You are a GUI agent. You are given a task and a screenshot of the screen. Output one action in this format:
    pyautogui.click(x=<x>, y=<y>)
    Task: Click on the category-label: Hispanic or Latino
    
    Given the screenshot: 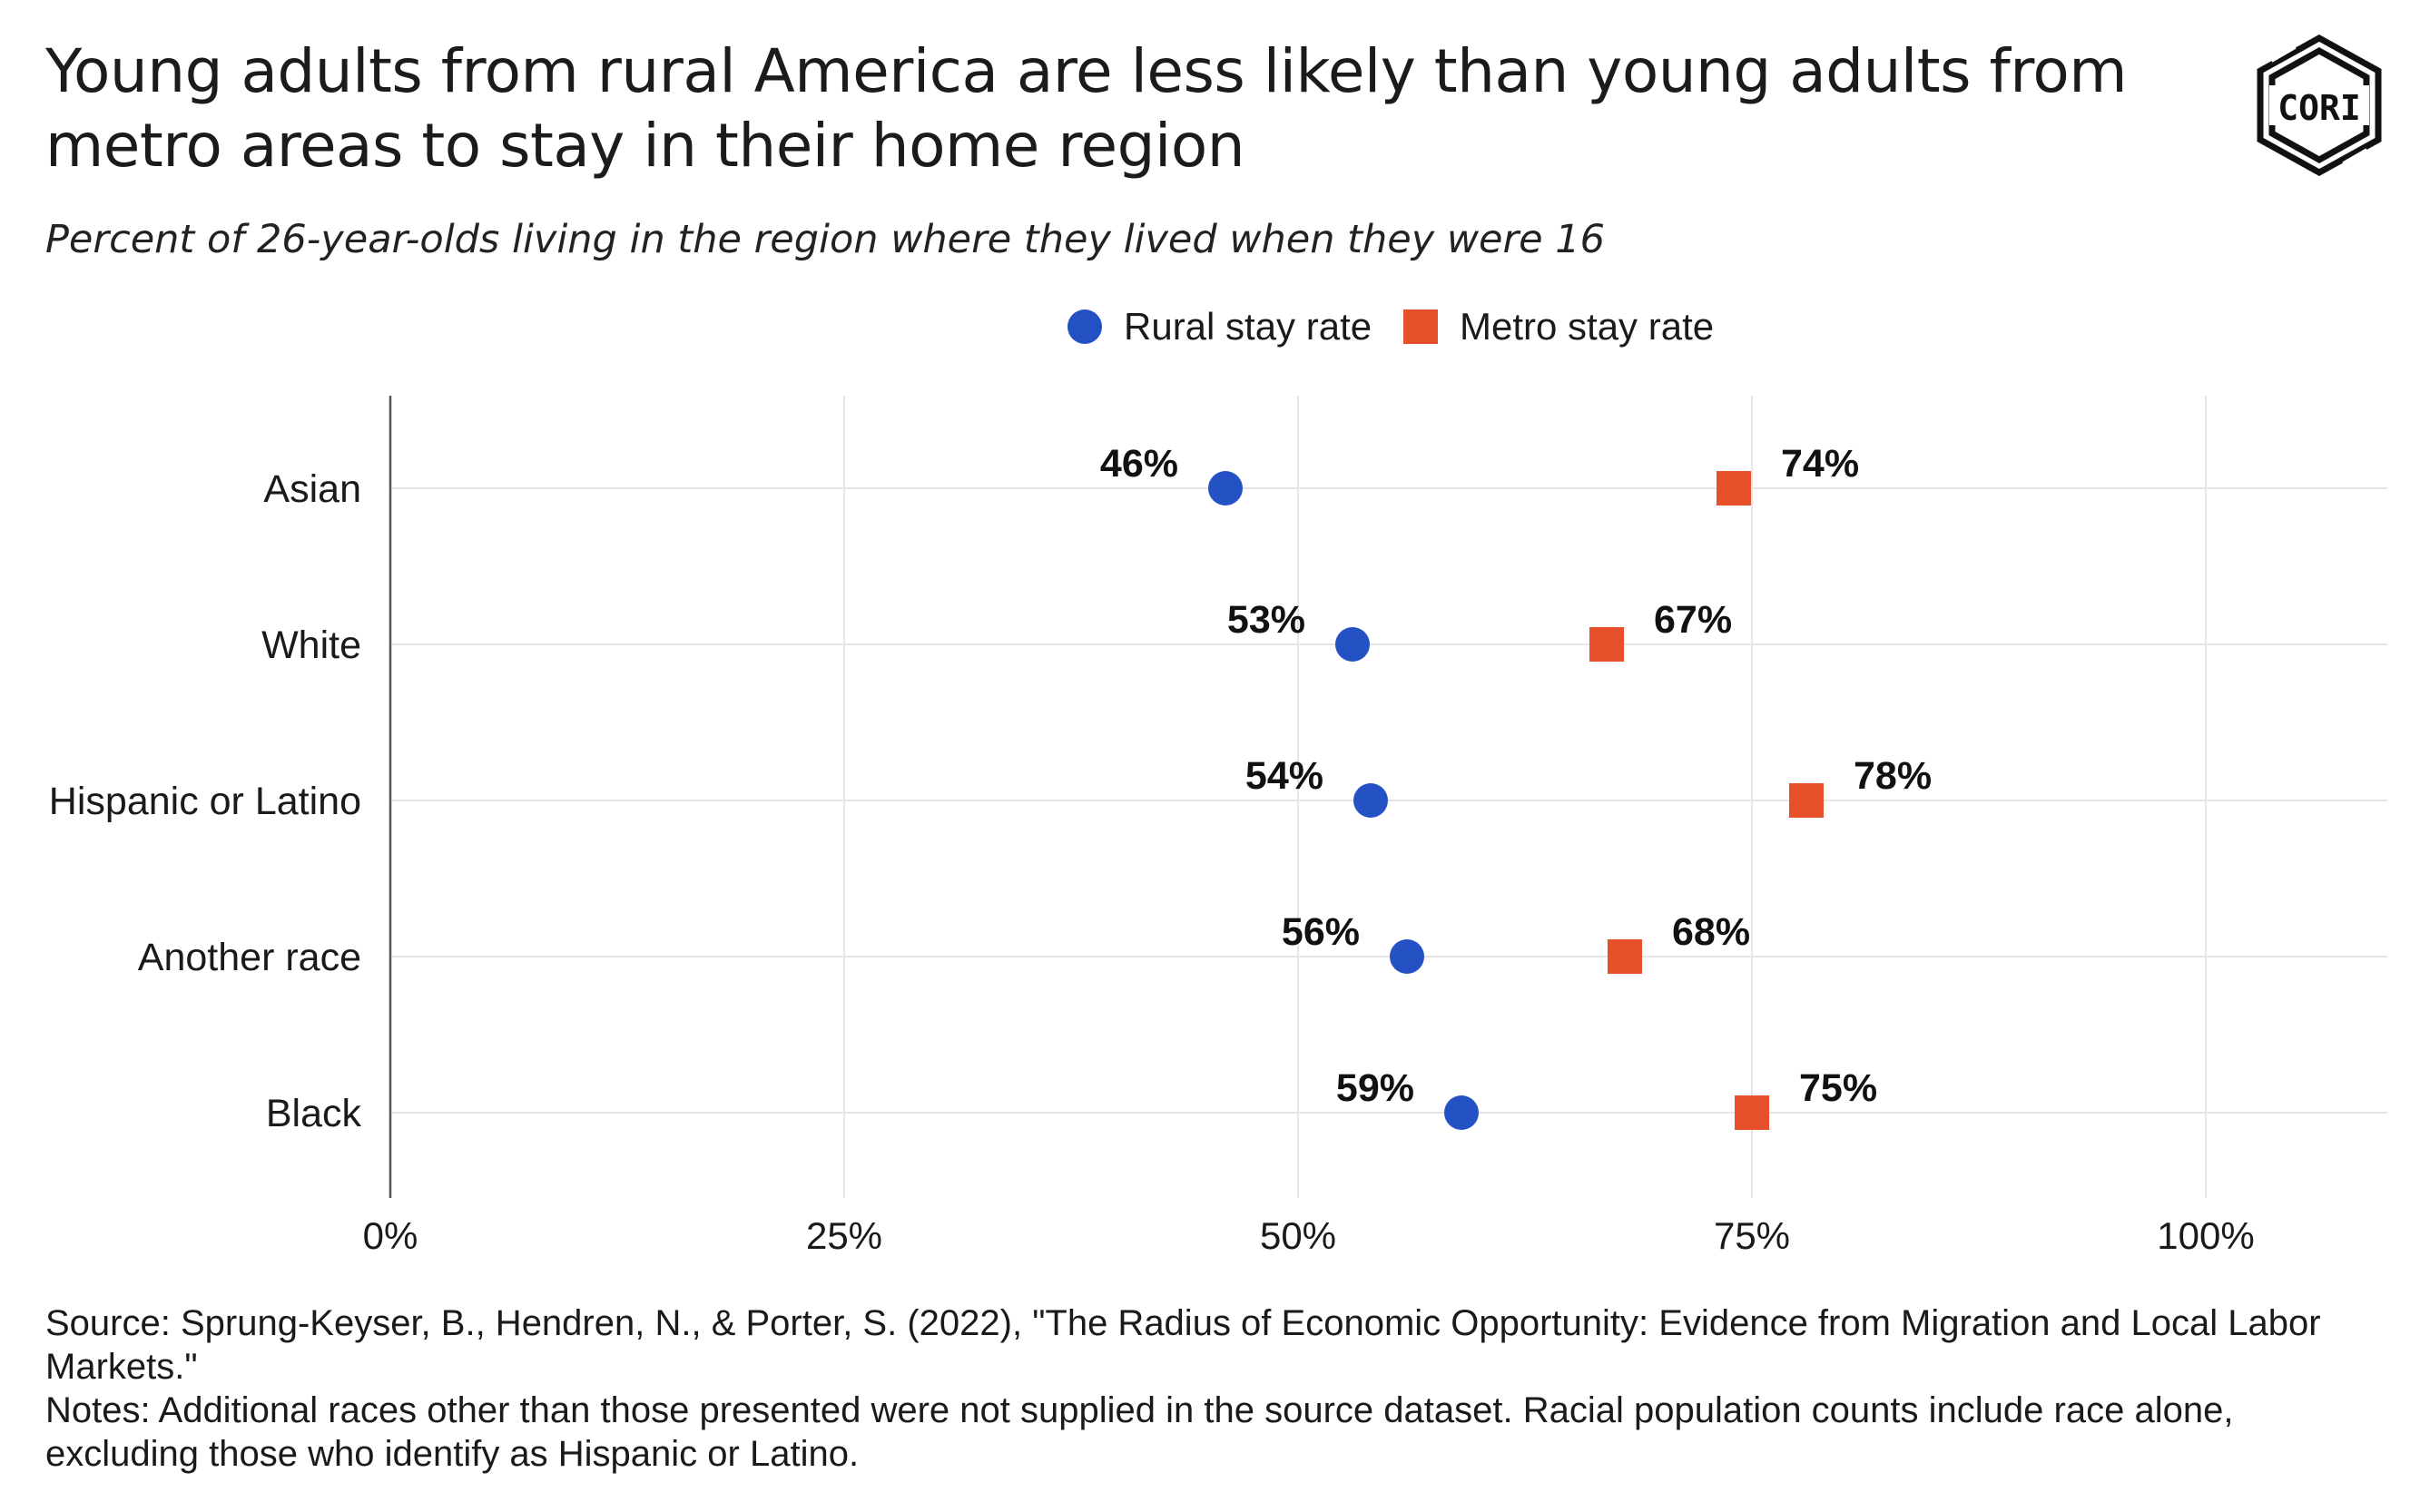 What is the action you would take?
    pyautogui.click(x=205, y=801)
    